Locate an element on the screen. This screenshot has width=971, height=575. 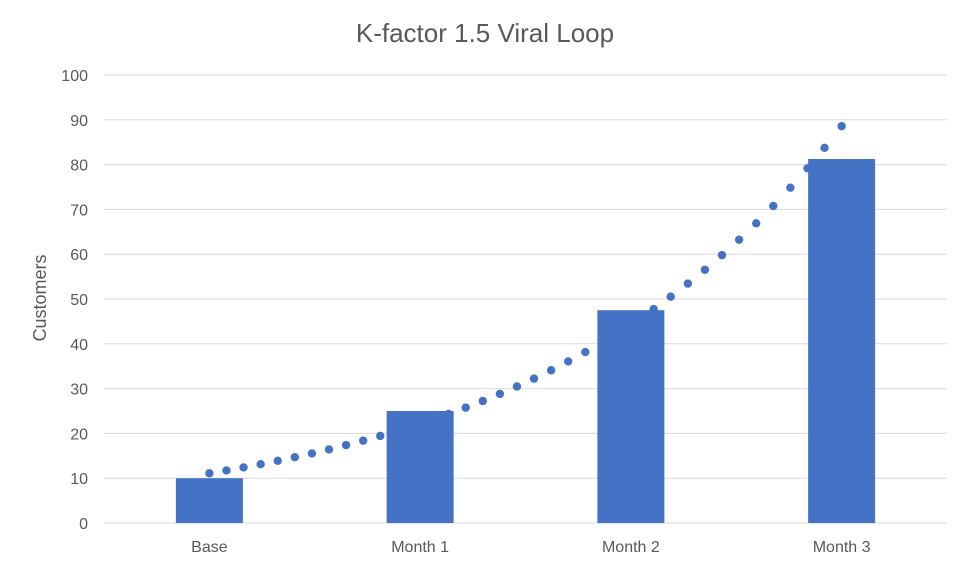
x-axis-ticks: Base Month 1 Month 2 Month 3 is located at coordinates (530, 547).